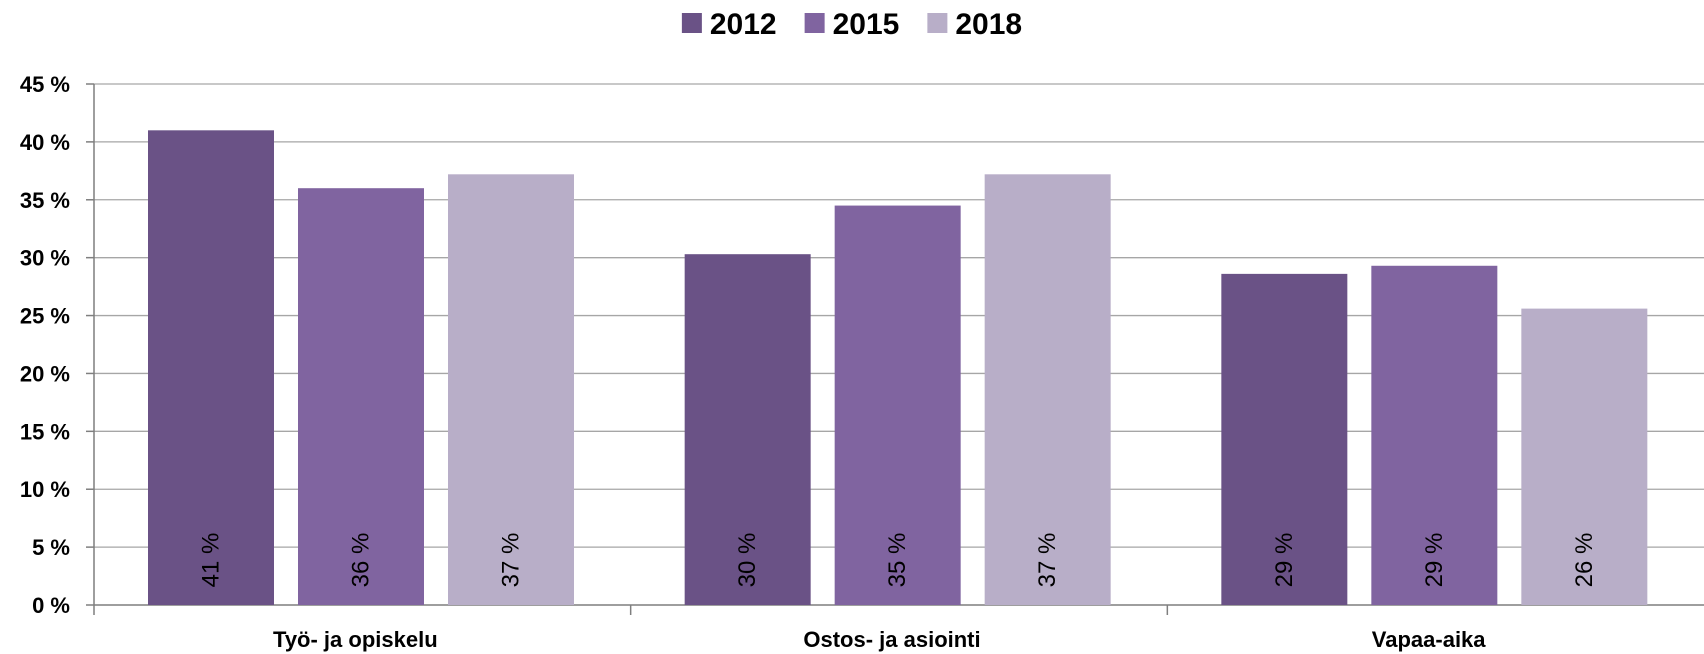 The width and height of the screenshot is (1704, 654). I want to click on data-label: 36 %, so click(361, 560).